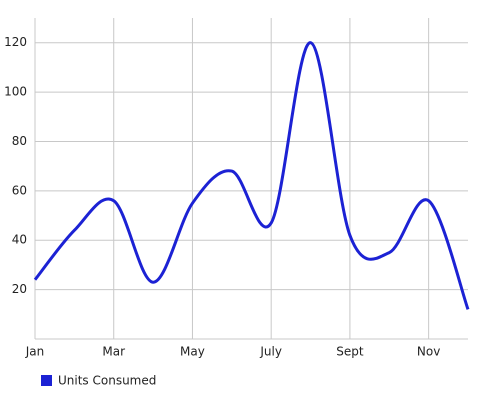  Describe the element at coordinates (19, 289) in the screenshot. I see `y-tick-label: 20` at that location.